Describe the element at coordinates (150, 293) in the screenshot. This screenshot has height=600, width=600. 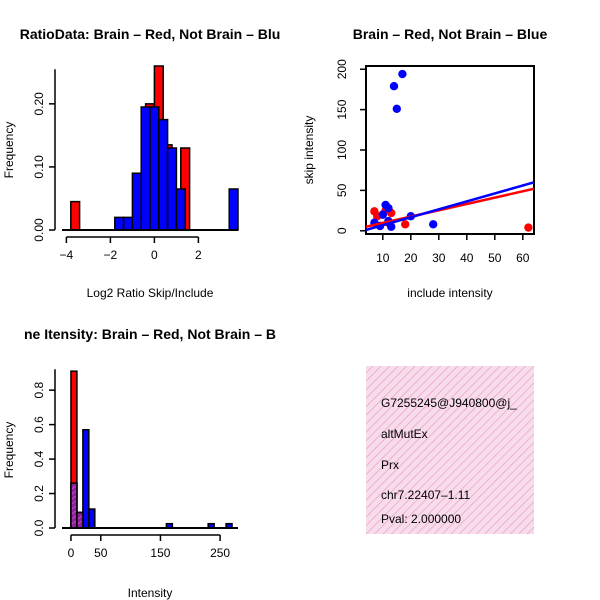
I see `ratio-hist-xlabel: Log2 Ratio Skip/Include` at that location.